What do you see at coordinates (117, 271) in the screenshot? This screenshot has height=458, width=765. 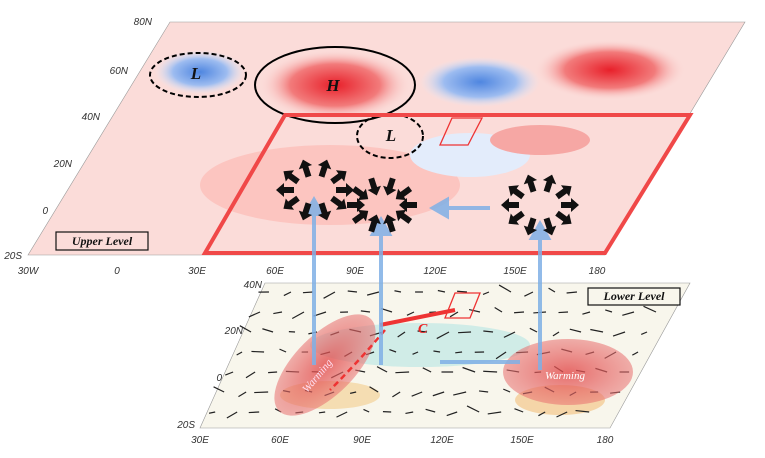 I see `lon-label: 0` at bounding box center [117, 271].